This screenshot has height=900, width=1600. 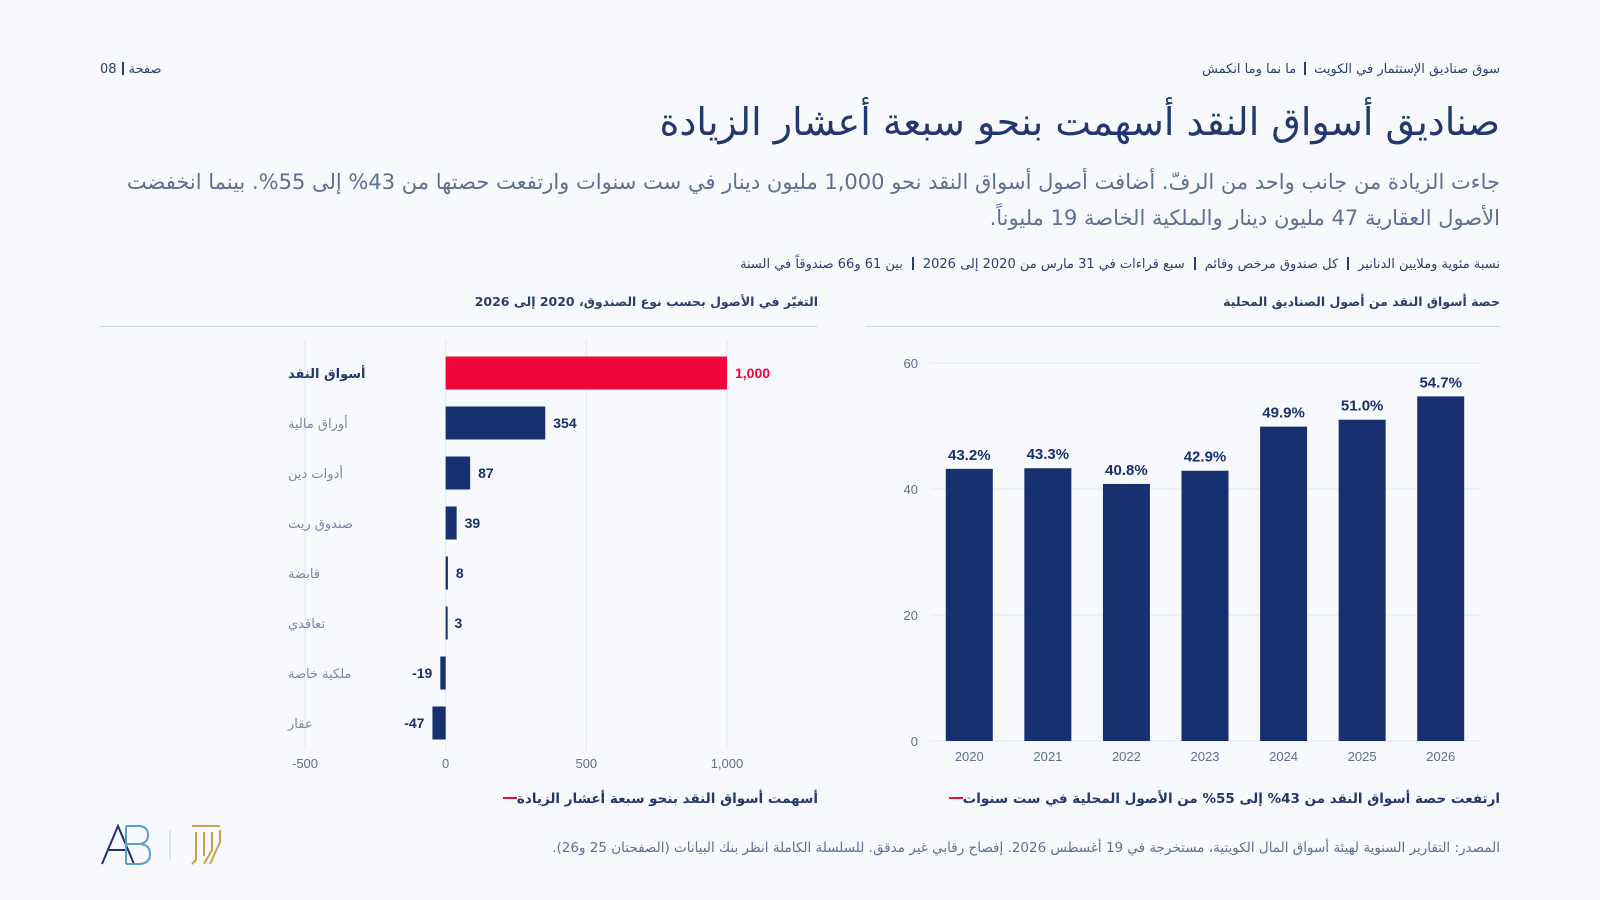 I want to click on bar-value-label: 43.2%, so click(x=969, y=455).